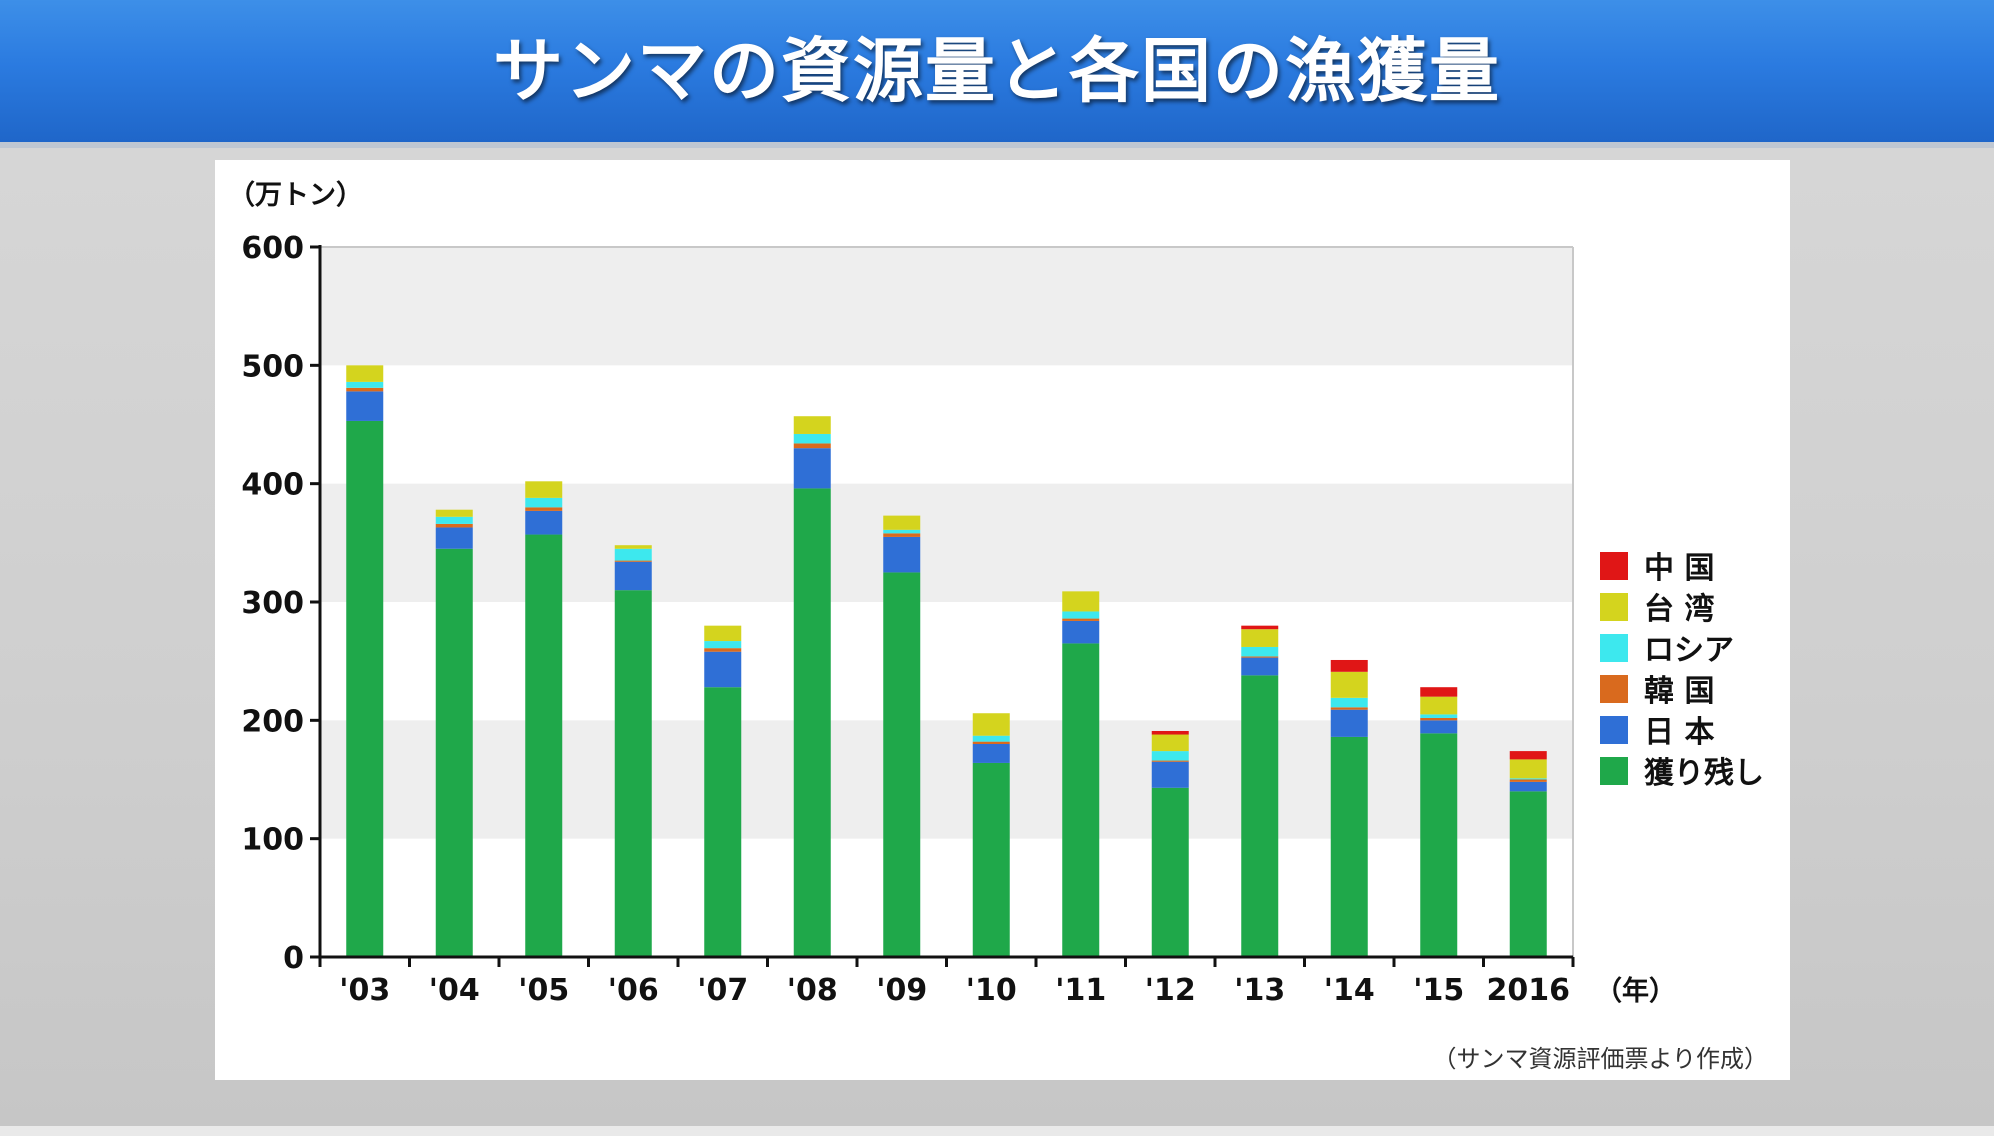  What do you see at coordinates (295, 195) in the screenshot?
I see `y-axis-unit: （万トン）` at bounding box center [295, 195].